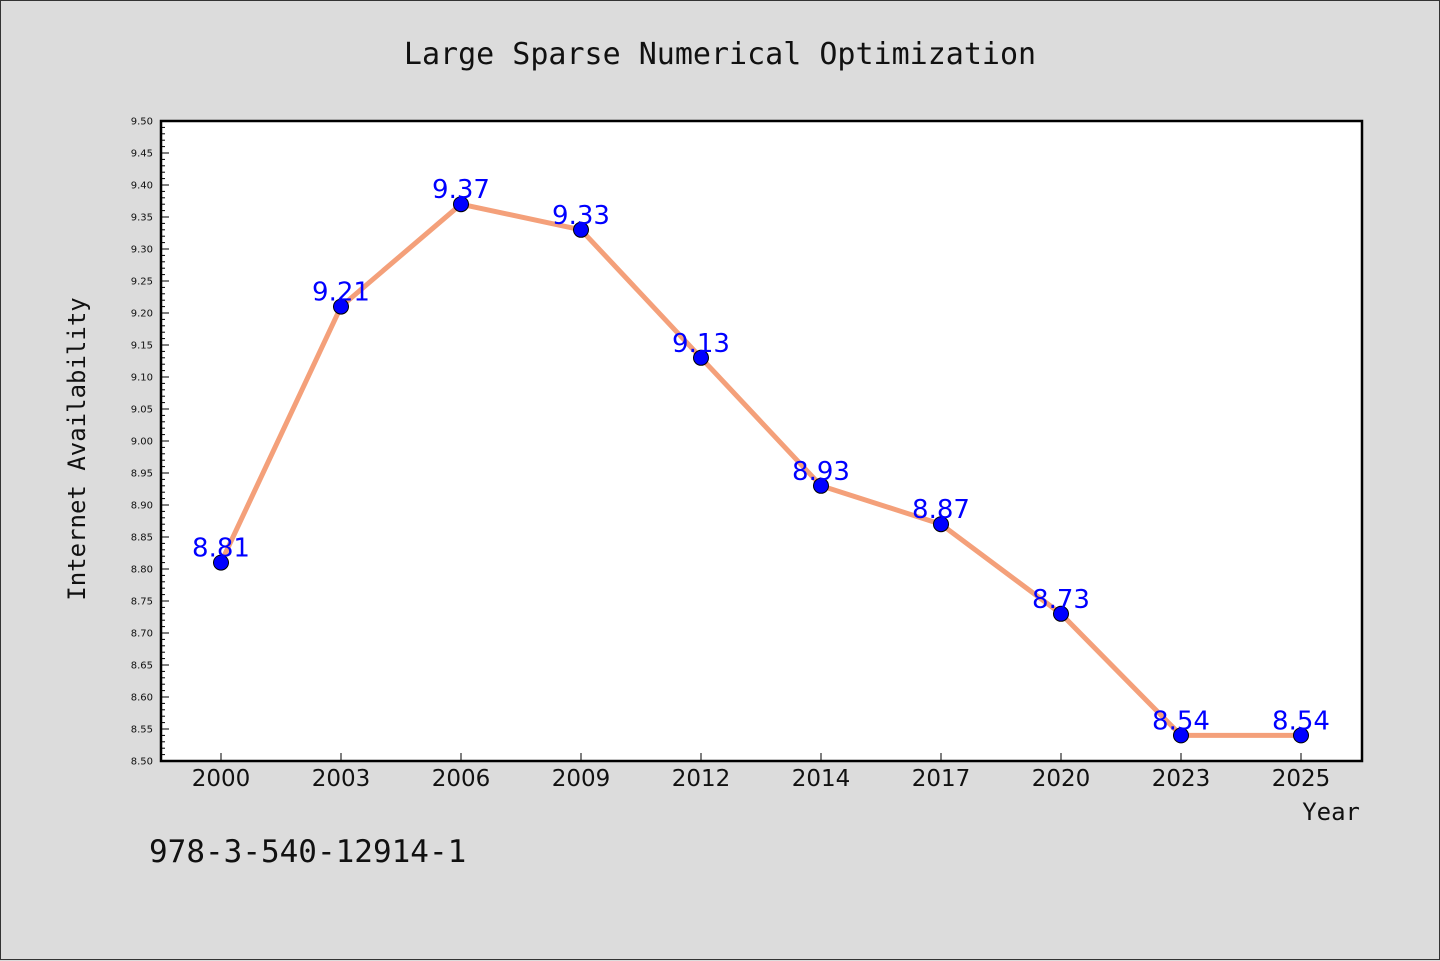  I want to click on y-tick-label: 9.20, so click(142, 314).